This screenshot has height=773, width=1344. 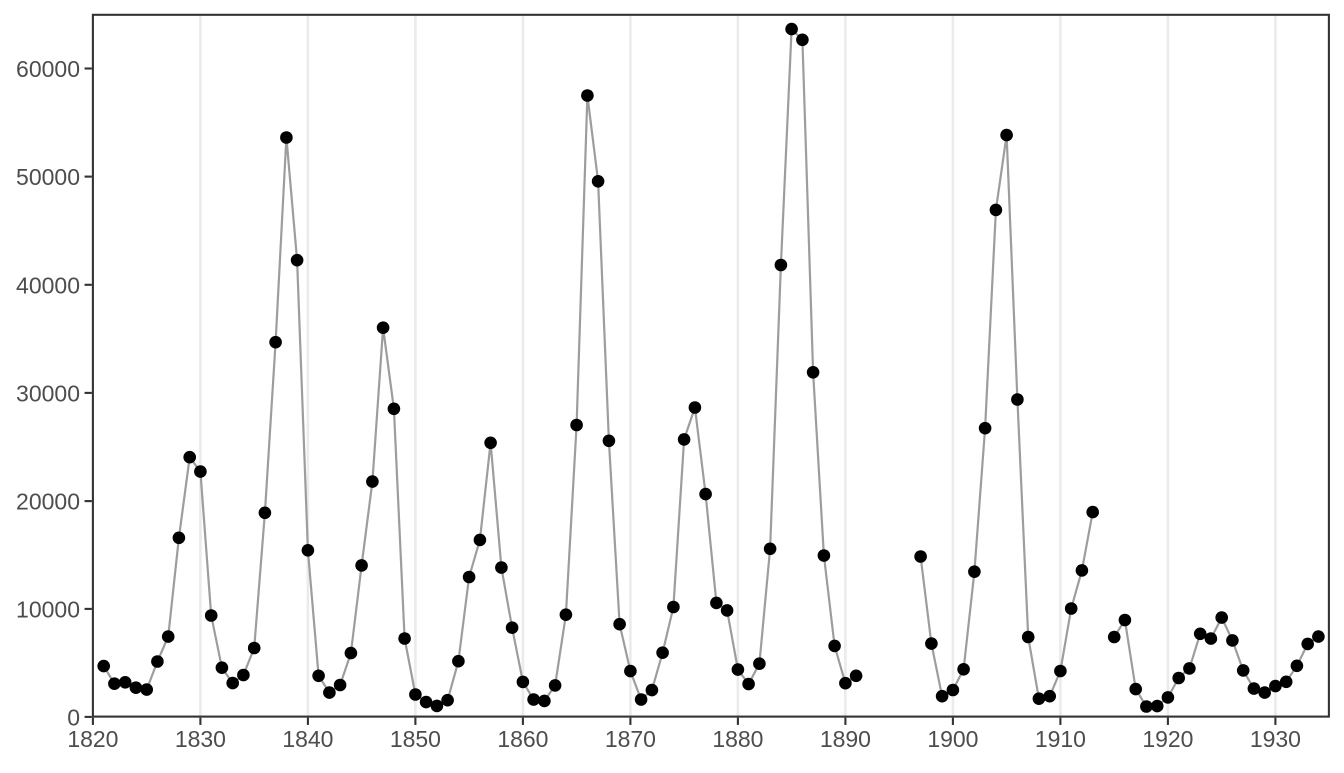 I want to click on svg-text: 1910, so click(x=1060, y=739).